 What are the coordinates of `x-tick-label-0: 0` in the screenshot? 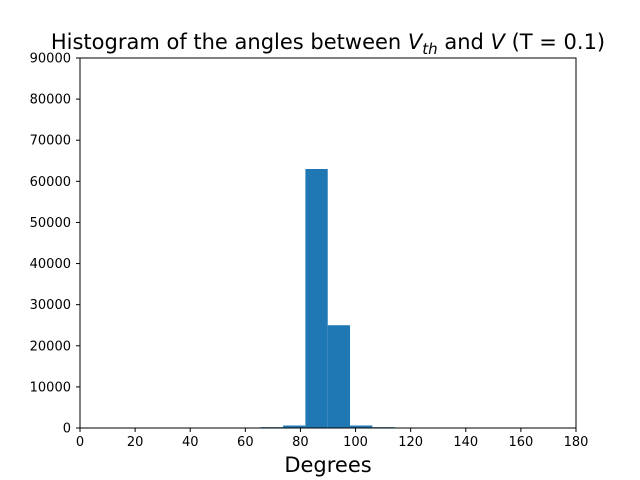 It's located at (80, 442).